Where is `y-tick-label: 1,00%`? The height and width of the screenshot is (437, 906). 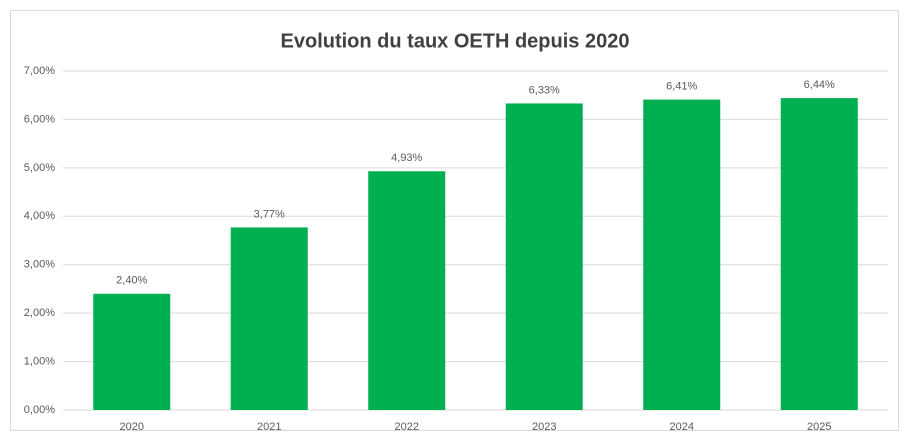
y-tick-label: 1,00% is located at coordinates (39, 361).